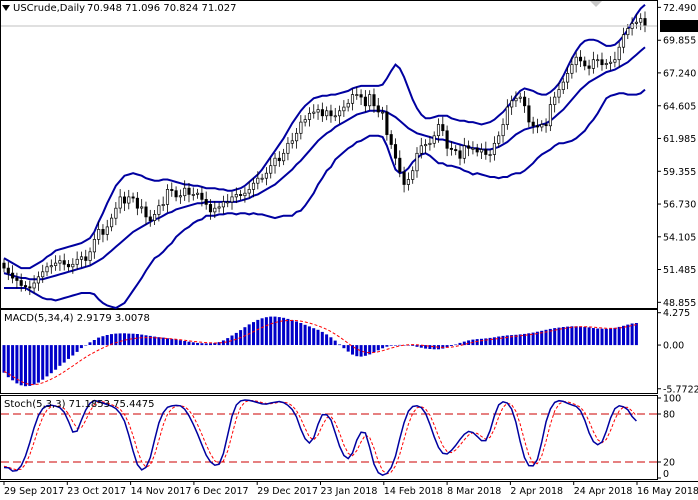 Image resolution: width=698 pixels, height=500 pixels. What do you see at coordinates (676, 313) in the screenshot?
I see `macd-tick-label: 4.275` at bounding box center [676, 313].